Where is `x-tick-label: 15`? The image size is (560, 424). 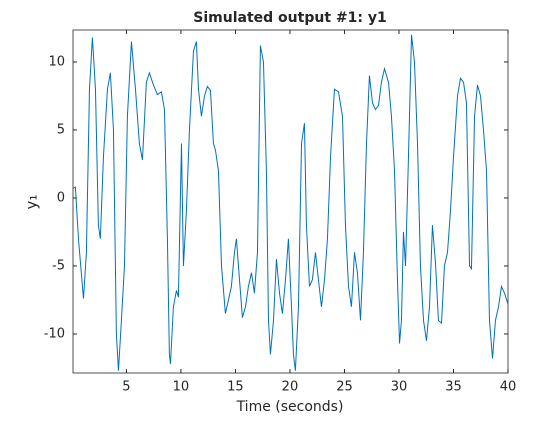 x-tick-label: 15 is located at coordinates (235, 387).